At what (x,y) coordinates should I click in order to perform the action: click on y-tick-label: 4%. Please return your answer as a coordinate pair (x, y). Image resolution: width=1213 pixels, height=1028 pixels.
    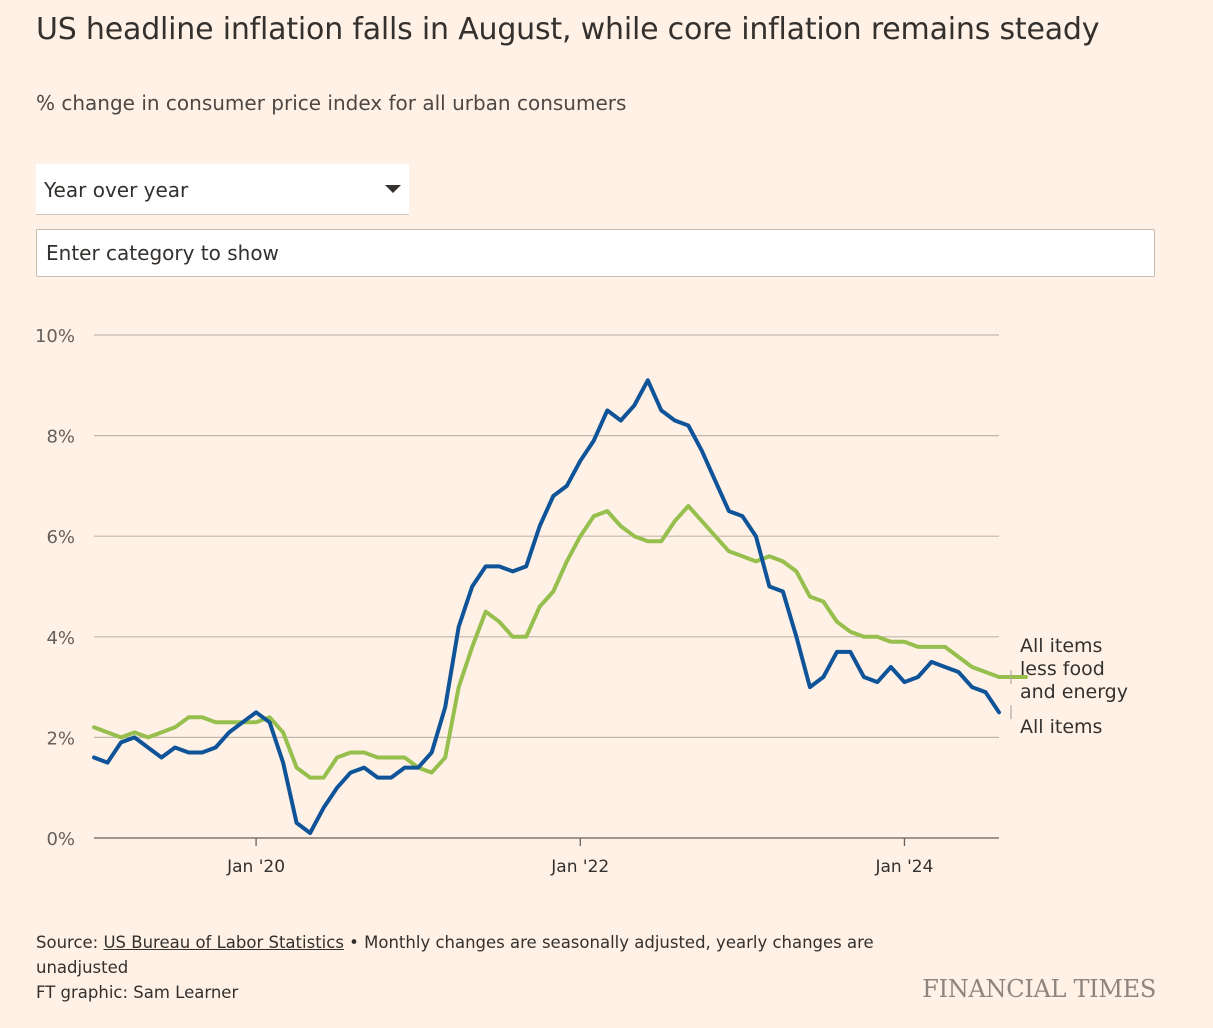
    Looking at the image, I should click on (60, 638).